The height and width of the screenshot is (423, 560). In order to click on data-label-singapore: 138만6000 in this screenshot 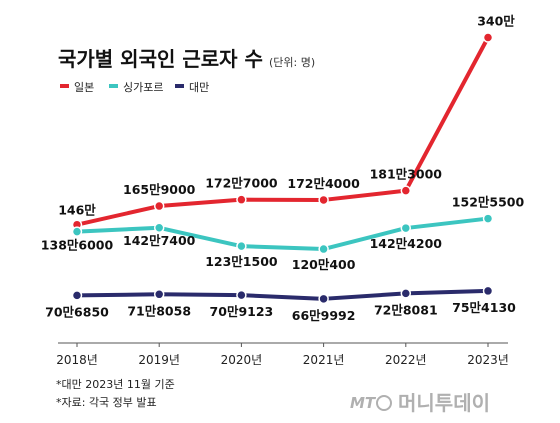, I will do `click(77, 245)`.